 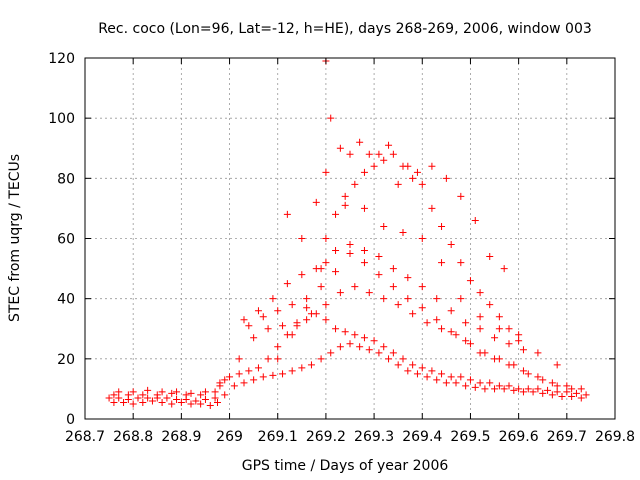 I want to click on x-tick-label: 269.6, so click(x=519, y=437).